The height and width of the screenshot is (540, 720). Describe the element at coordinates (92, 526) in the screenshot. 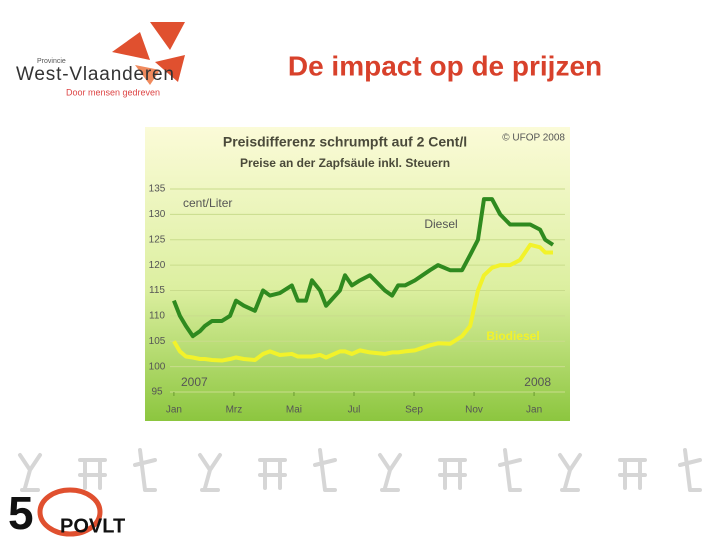

I see `logo-text: POVLT` at that location.